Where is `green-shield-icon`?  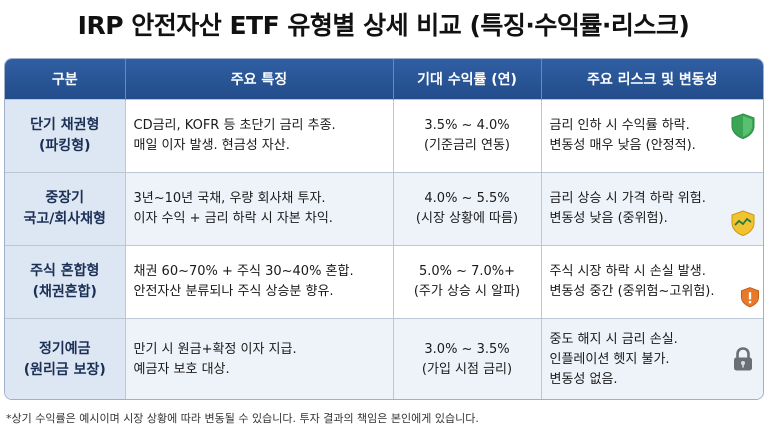 green-shield-icon is located at coordinates (743, 126).